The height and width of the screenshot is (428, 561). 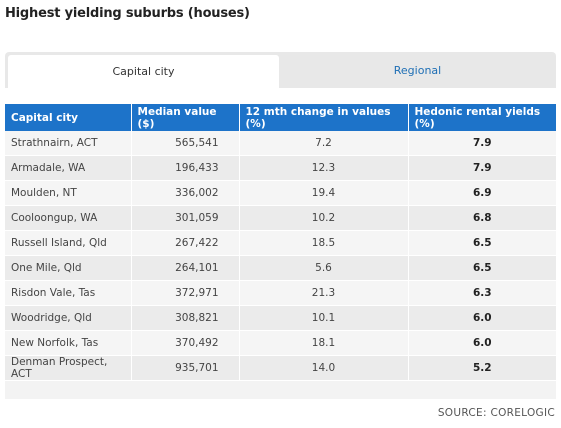 I want to click on table-row: Armadale, WA 196,433 12.3 7.9, so click(x=280, y=168).